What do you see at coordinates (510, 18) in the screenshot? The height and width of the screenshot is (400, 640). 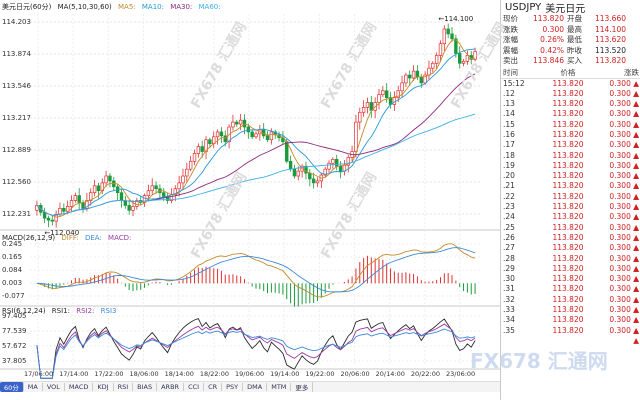 I see `quote-label: 现价` at bounding box center [510, 18].